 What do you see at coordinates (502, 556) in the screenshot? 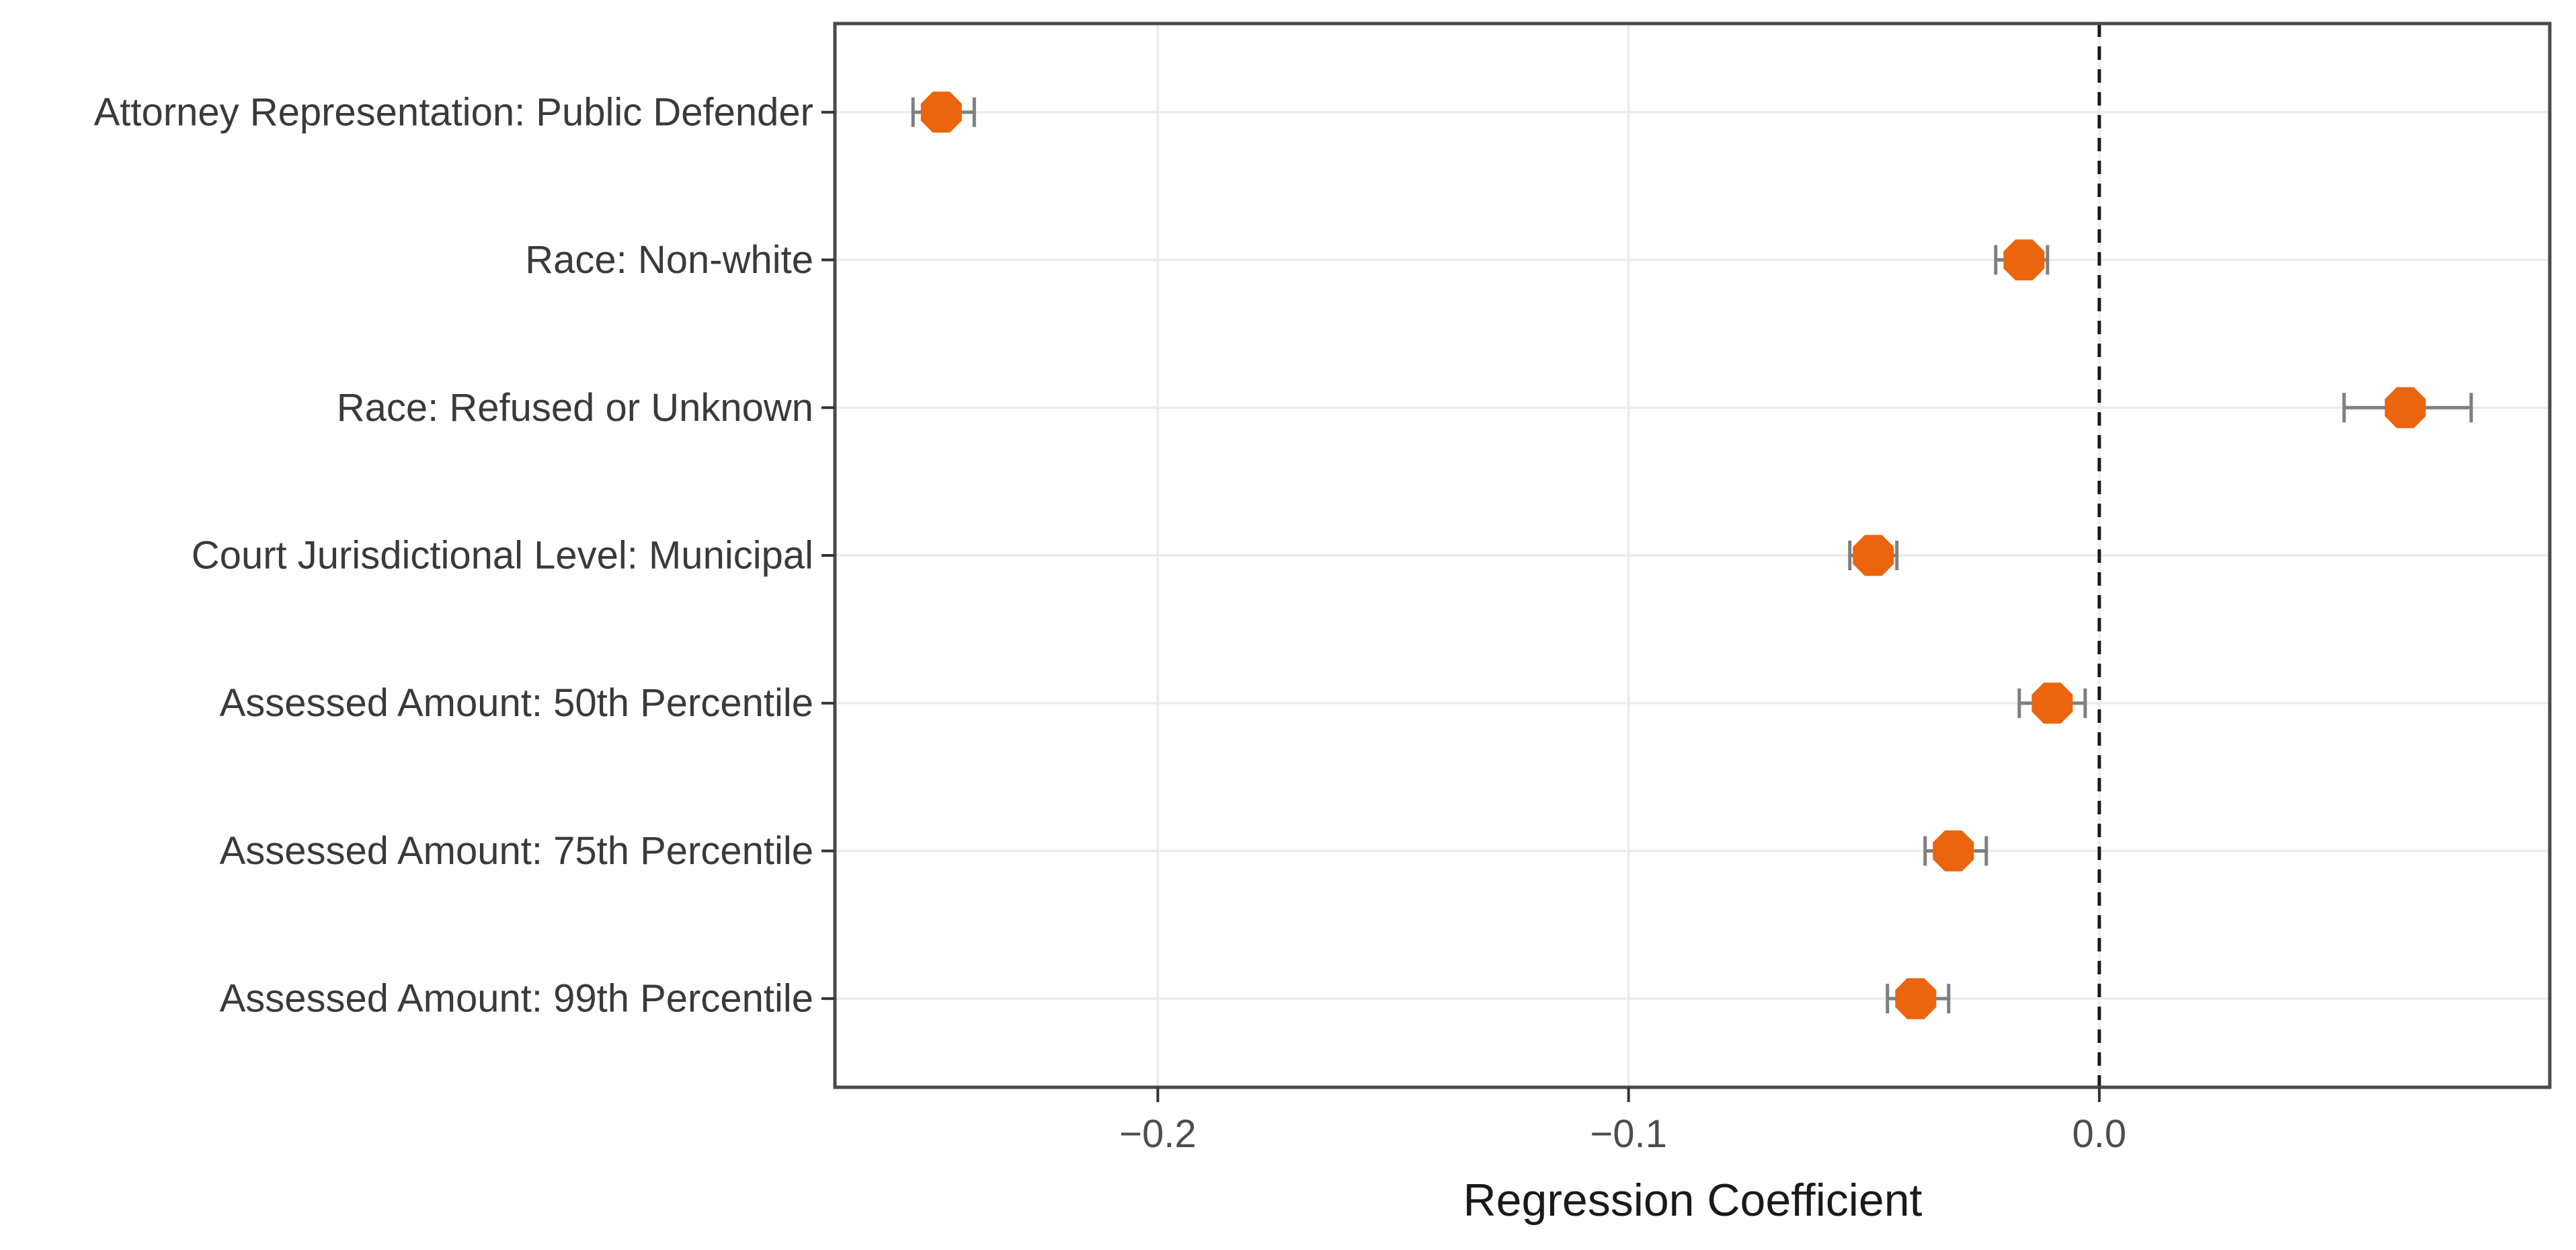
I see `y-axis-category-label: Court Jurisdictional Level: Municipal` at bounding box center [502, 556].